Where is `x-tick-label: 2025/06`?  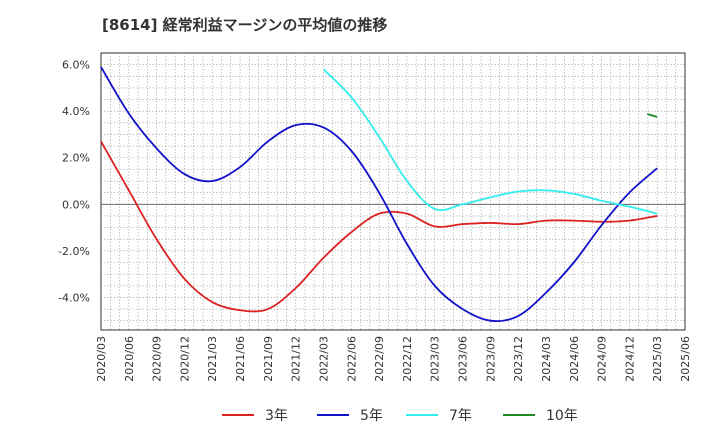
x-tick-label: 2025/06 is located at coordinates (685, 359).